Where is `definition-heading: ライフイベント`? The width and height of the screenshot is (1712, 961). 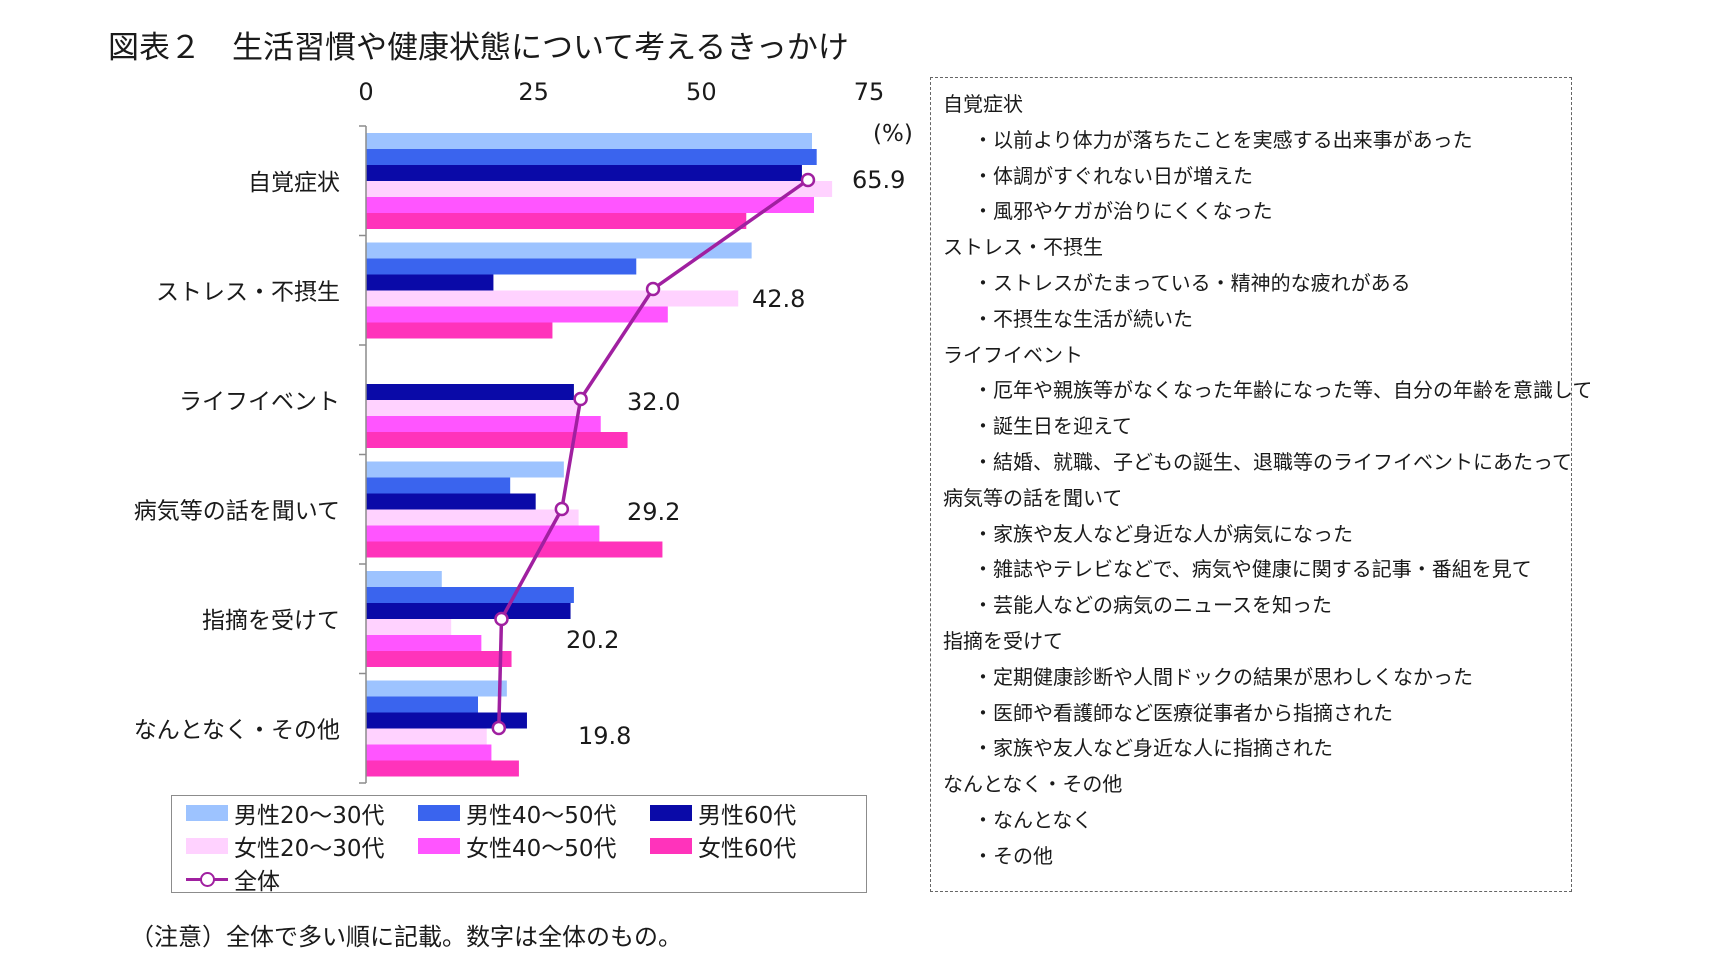
definition-heading: ライフイベント is located at coordinates (1013, 354).